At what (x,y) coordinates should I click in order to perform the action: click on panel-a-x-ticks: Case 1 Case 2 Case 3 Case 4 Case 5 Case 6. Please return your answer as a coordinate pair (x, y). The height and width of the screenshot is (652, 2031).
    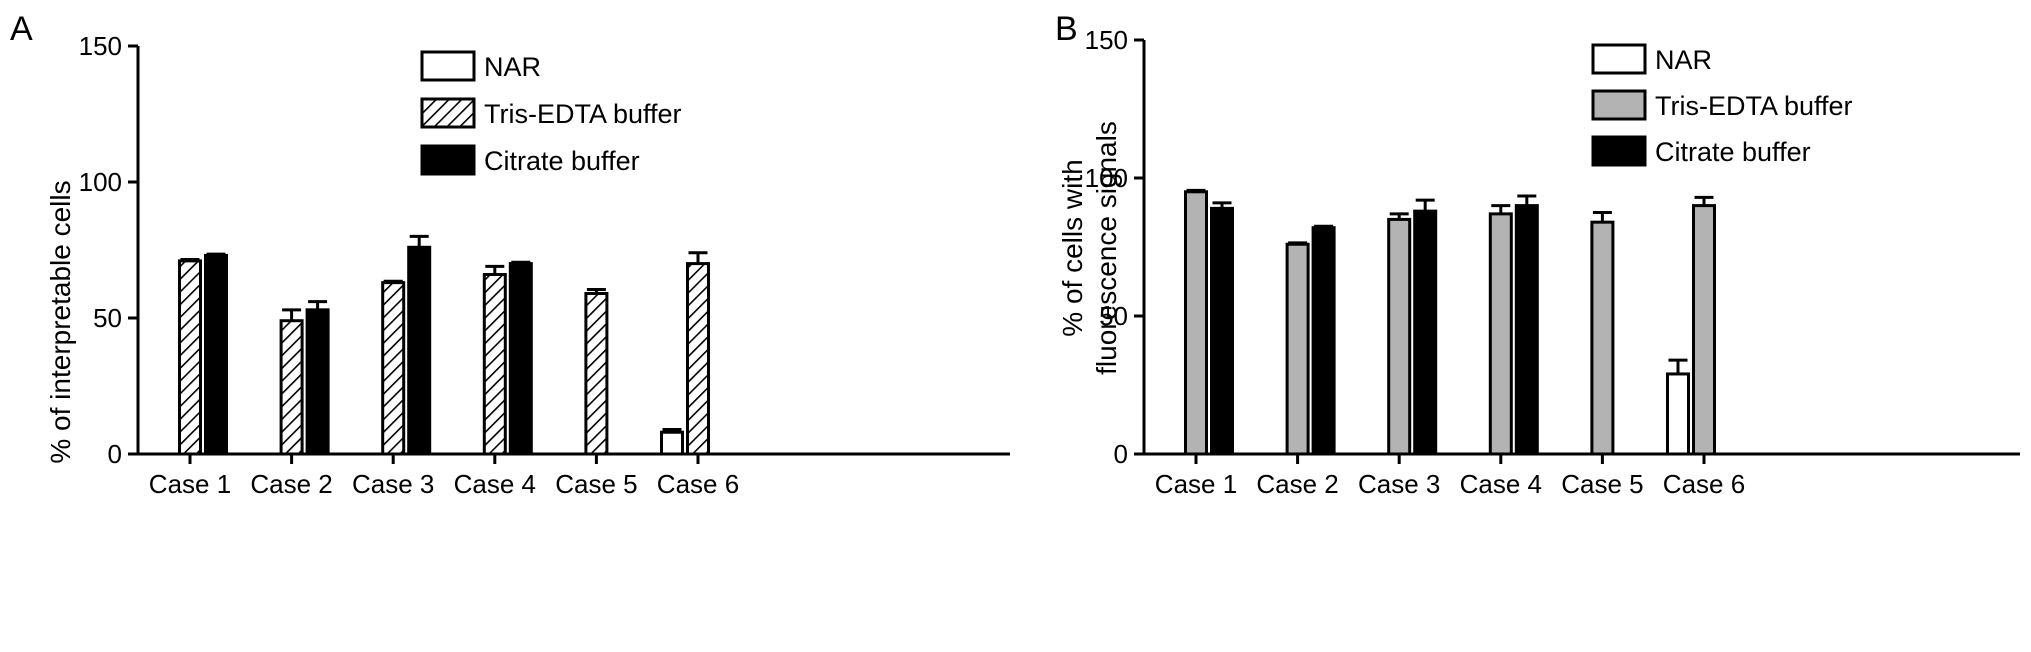
    Looking at the image, I should click on (444, 476).